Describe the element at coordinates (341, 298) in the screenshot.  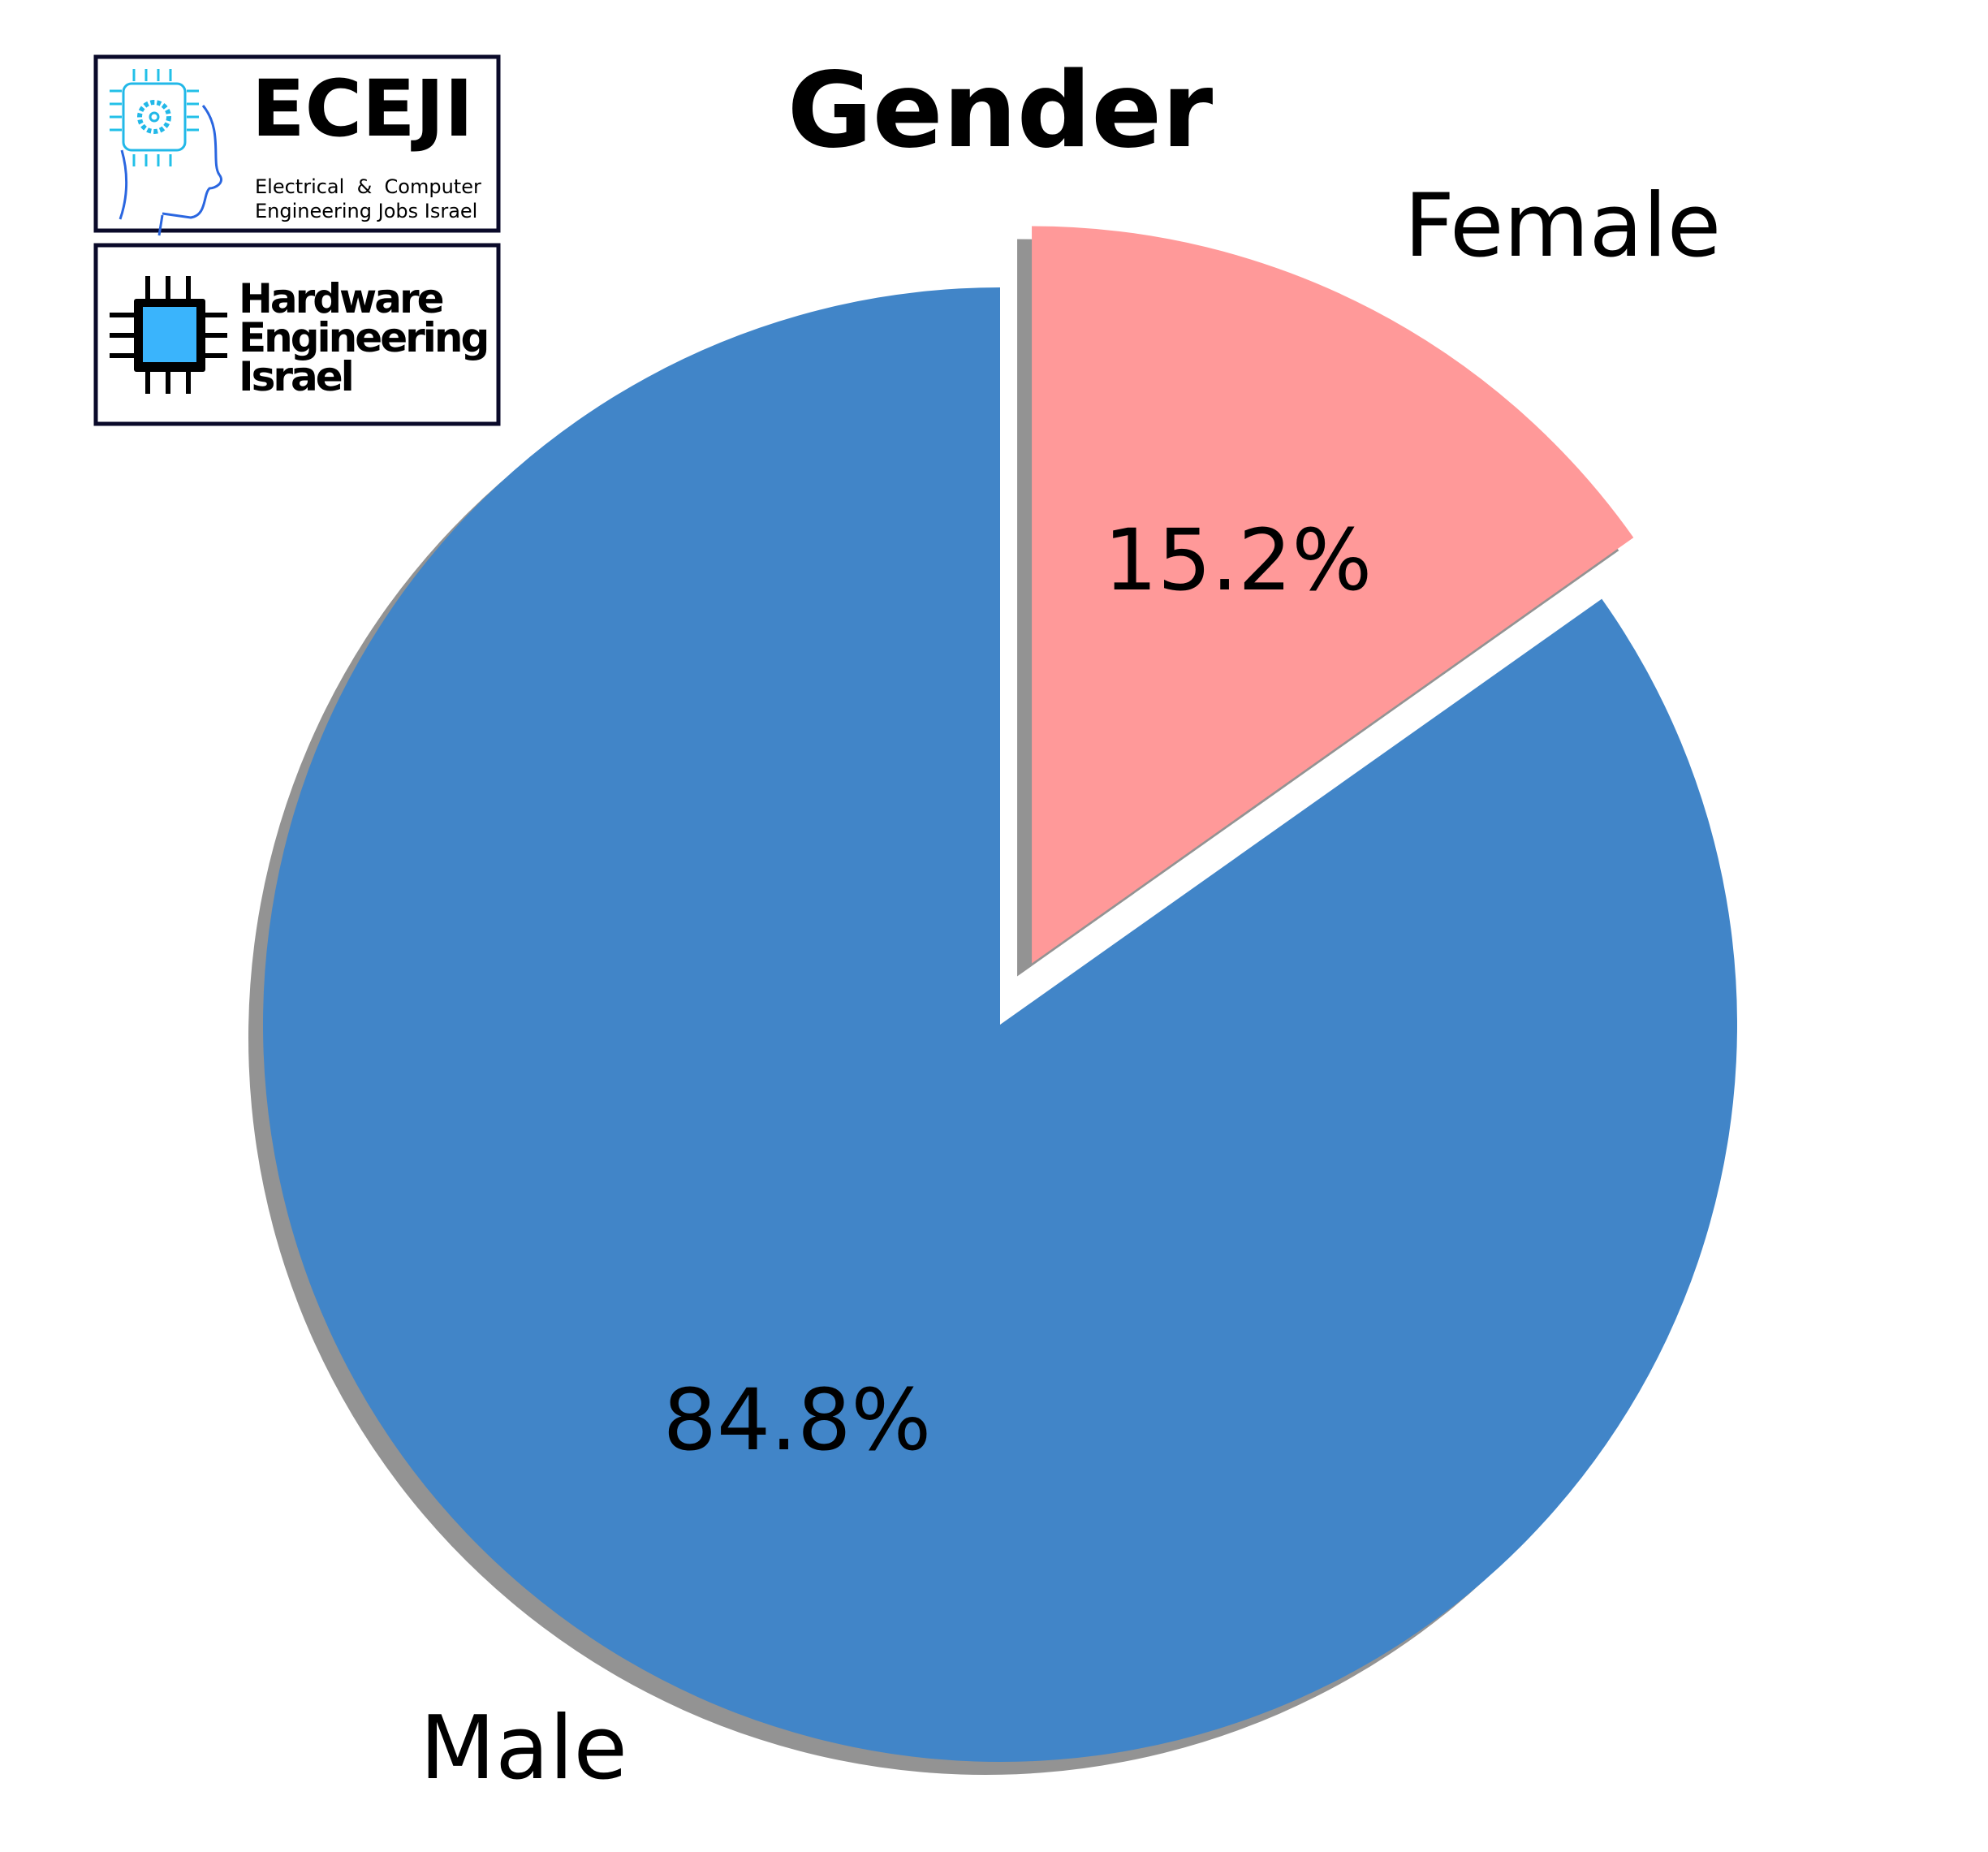
I see `hwe-line-1: Hardware` at that location.